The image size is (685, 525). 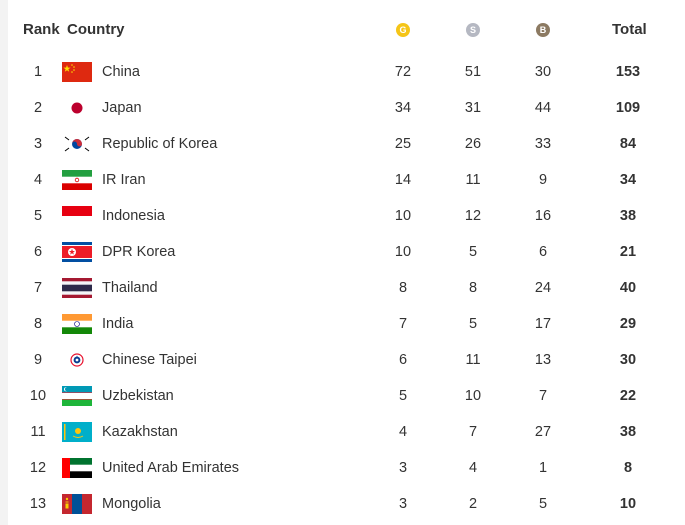 What do you see at coordinates (122, 107) in the screenshot?
I see `country-name: Japan` at bounding box center [122, 107].